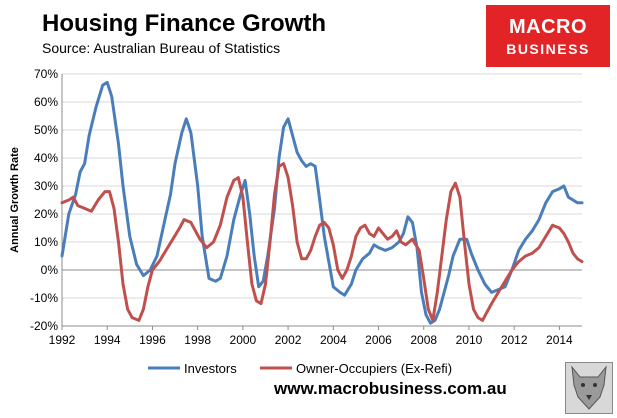 The width and height of the screenshot is (617, 418). Describe the element at coordinates (46, 74) in the screenshot. I see `y-tick-label: 70%` at that location.